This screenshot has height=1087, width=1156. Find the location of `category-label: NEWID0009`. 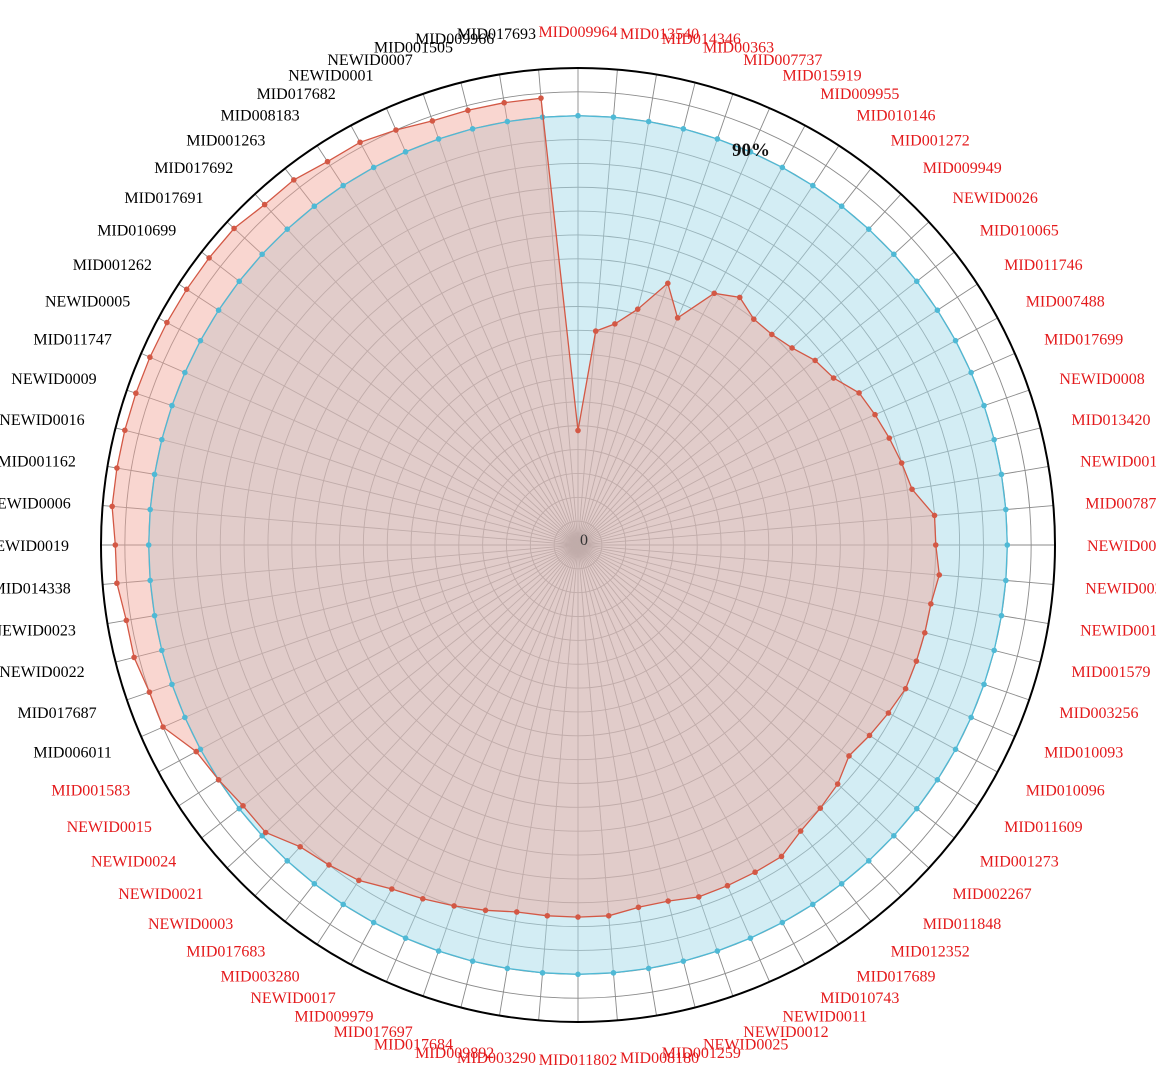

category-label: NEWID0009 is located at coordinates (53, 379).